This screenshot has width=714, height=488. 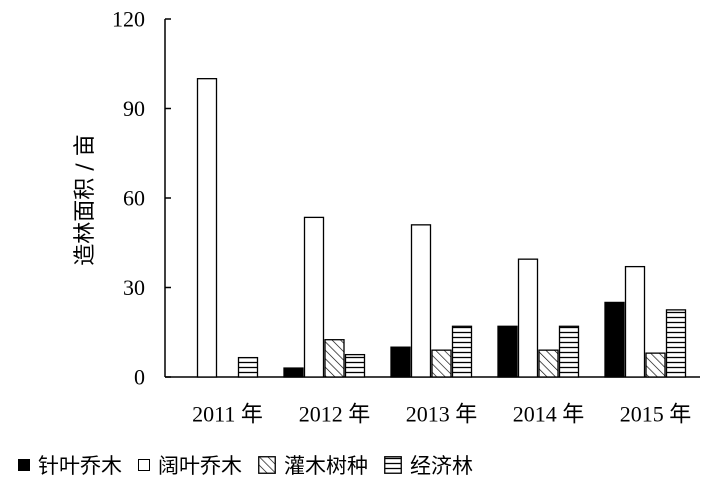 What do you see at coordinates (549, 414) in the screenshot?
I see `x-tick-label: 2014 年` at bounding box center [549, 414].